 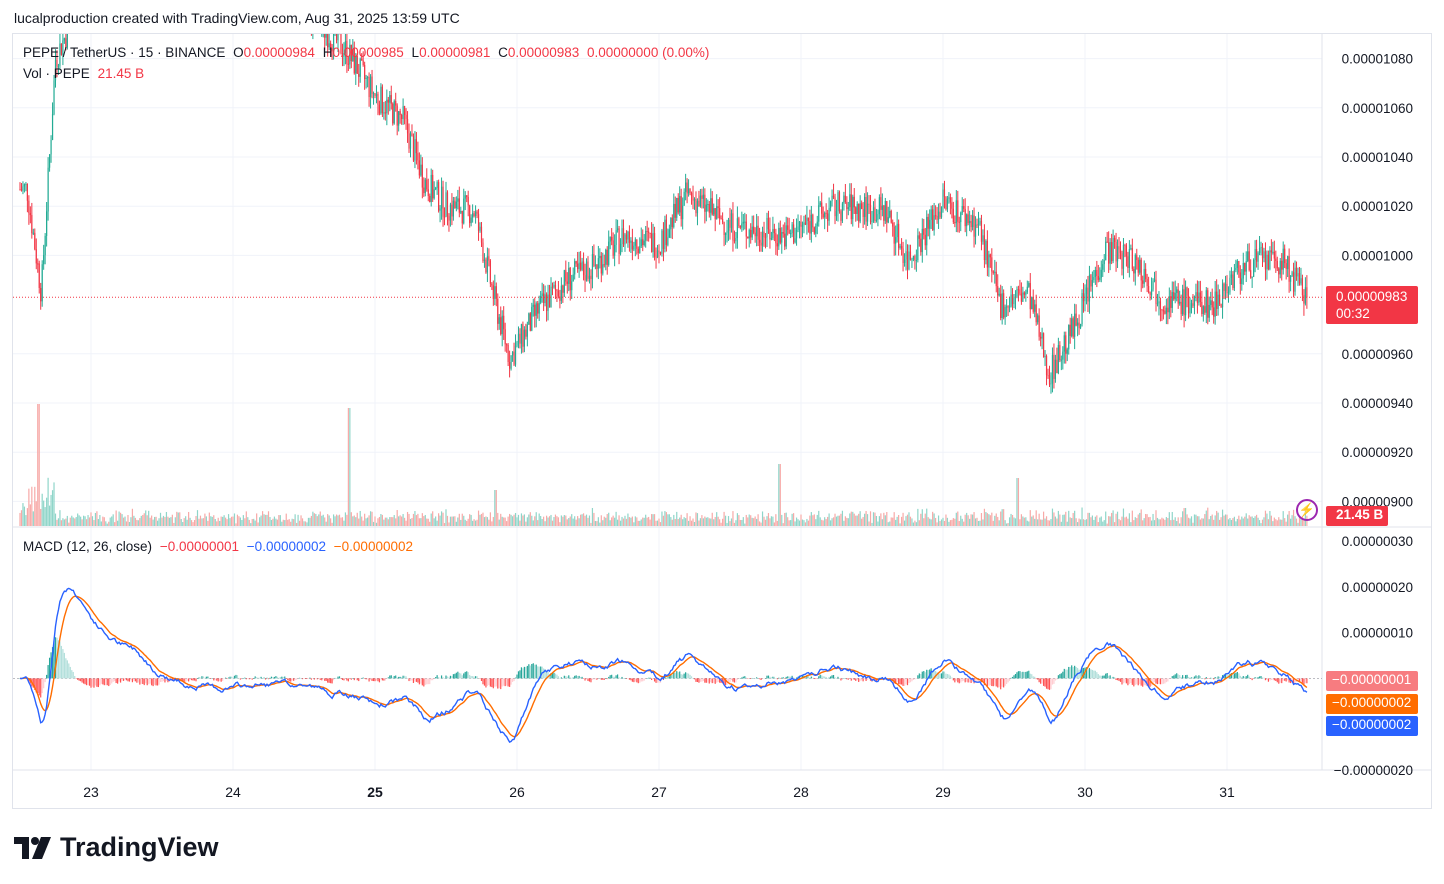 I want to click on volume-legend: Vol · PEPE 21.45 B, so click(x=85, y=73).